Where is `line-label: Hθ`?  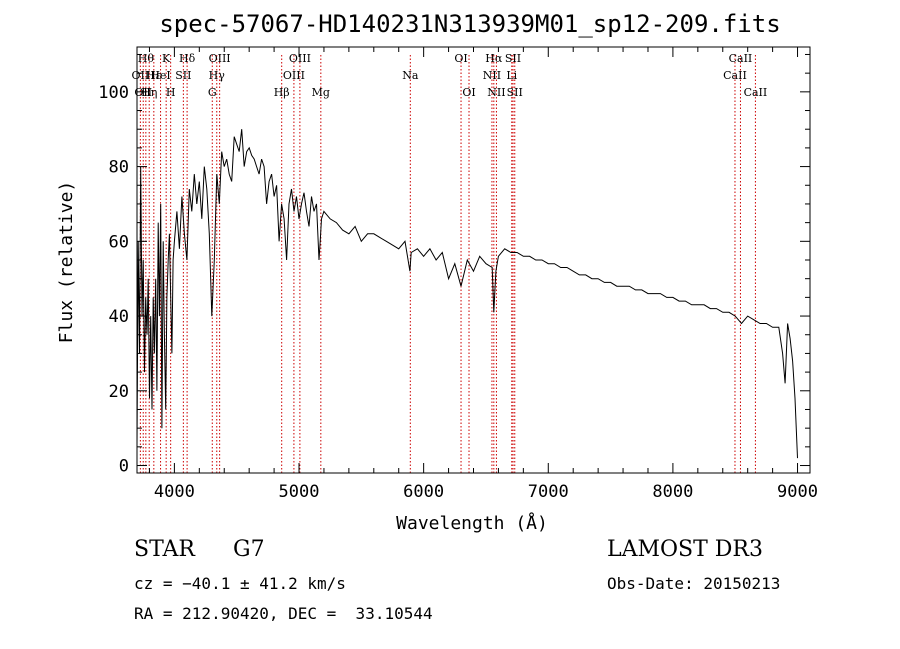
line-label: Hθ is located at coordinates (146, 58).